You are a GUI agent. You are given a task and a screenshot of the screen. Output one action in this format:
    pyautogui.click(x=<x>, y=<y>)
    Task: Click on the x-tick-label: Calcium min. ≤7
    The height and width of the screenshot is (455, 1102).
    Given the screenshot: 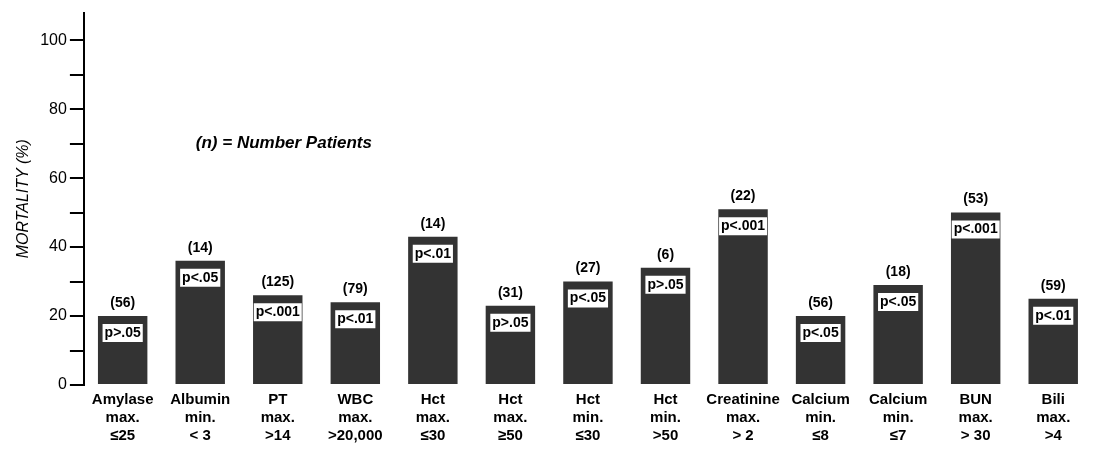 What is the action you would take?
    pyautogui.click(x=898, y=417)
    